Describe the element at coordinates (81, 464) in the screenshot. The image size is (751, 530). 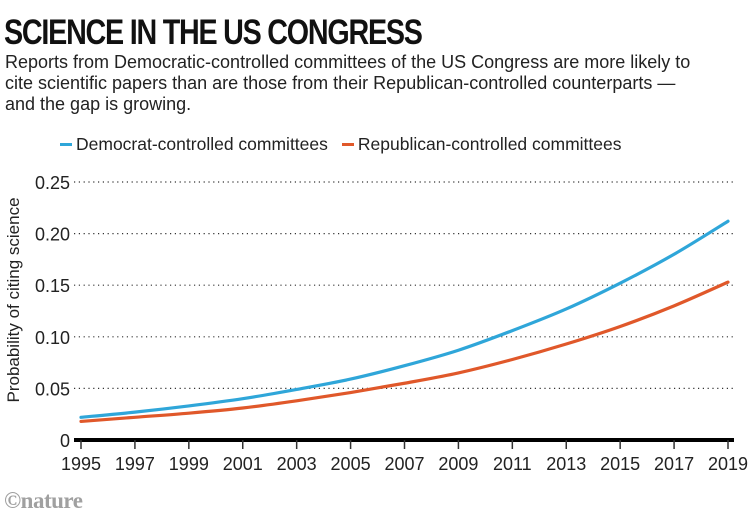
I see `x-tick-label: 1995` at that location.